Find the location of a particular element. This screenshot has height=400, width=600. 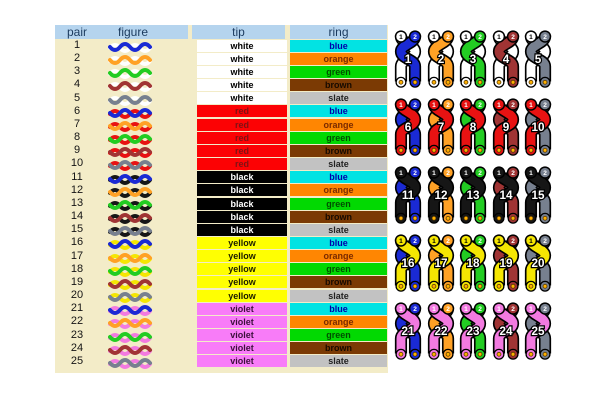

pair-number-overlay: 6 is located at coordinates (408, 127).